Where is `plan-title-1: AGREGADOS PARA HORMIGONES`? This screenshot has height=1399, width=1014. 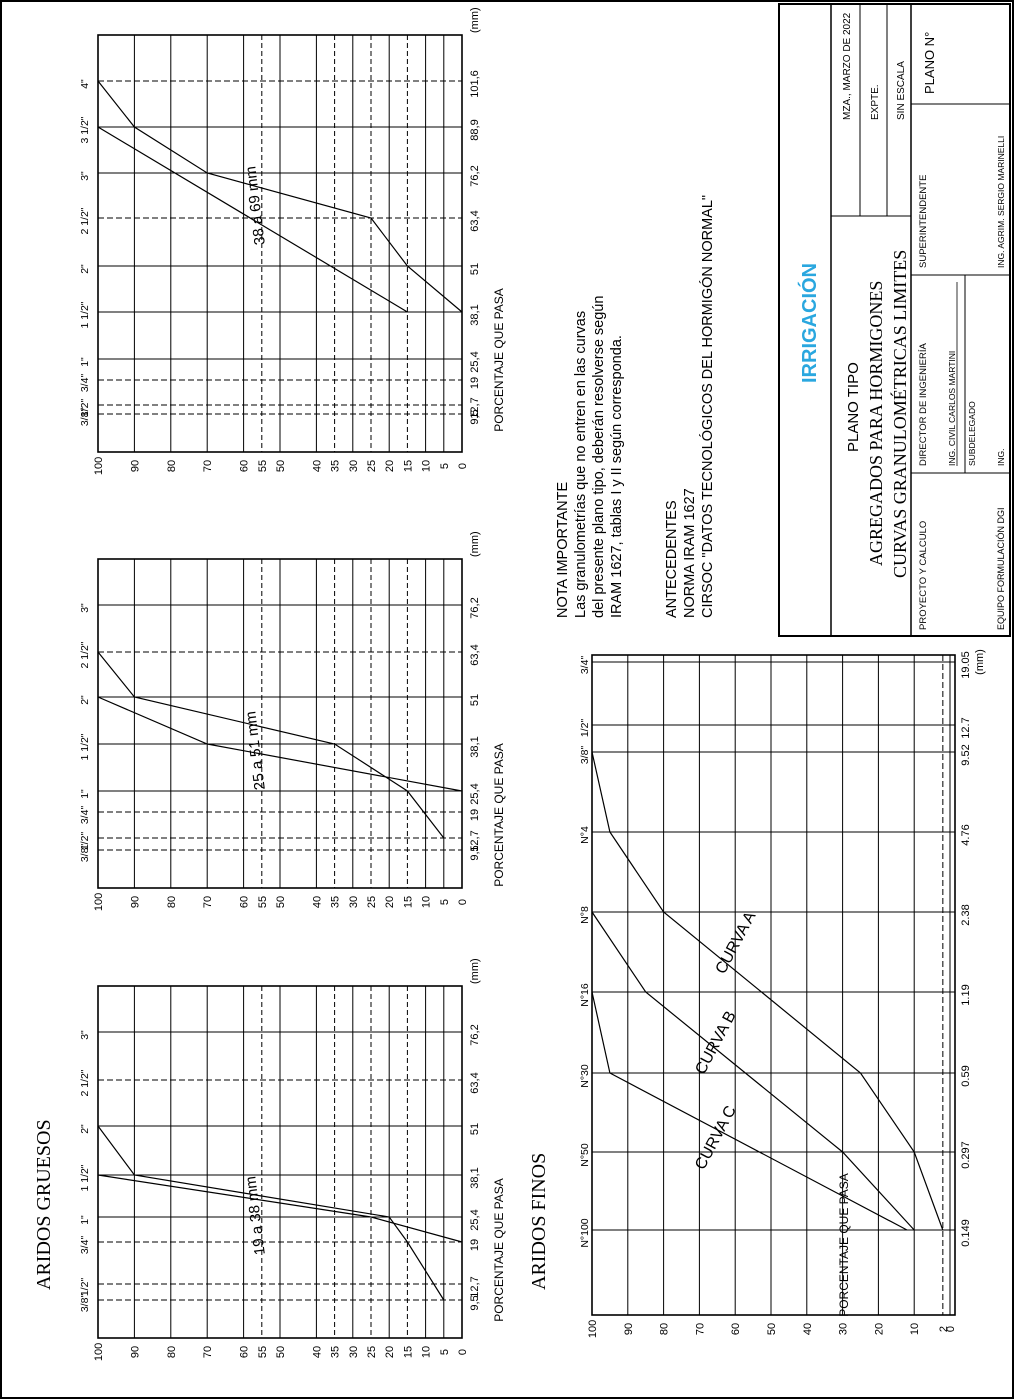 plan-title-1: AGREGADOS PARA HORMIGONES is located at coordinates (876, 423).